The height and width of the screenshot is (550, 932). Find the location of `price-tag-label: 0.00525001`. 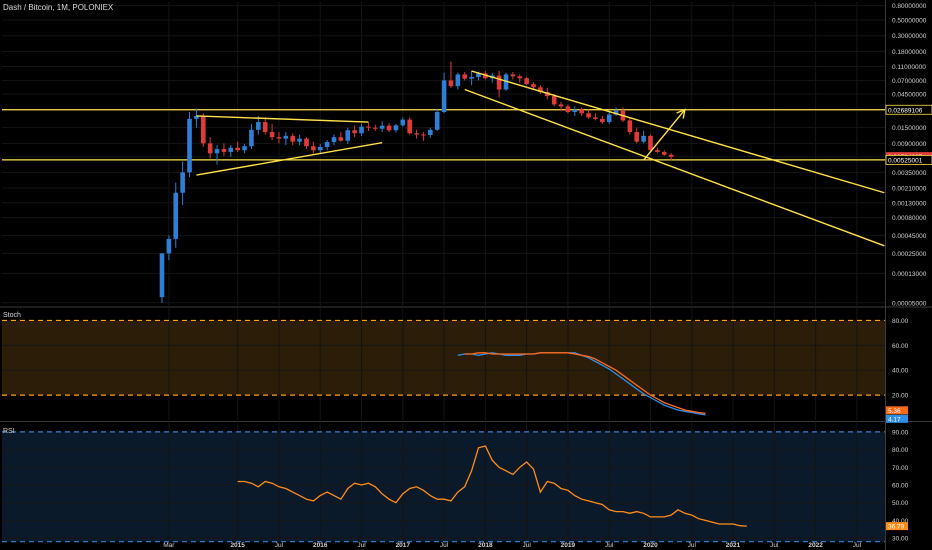

price-tag-label: 0.00525001 is located at coordinates (905, 160).